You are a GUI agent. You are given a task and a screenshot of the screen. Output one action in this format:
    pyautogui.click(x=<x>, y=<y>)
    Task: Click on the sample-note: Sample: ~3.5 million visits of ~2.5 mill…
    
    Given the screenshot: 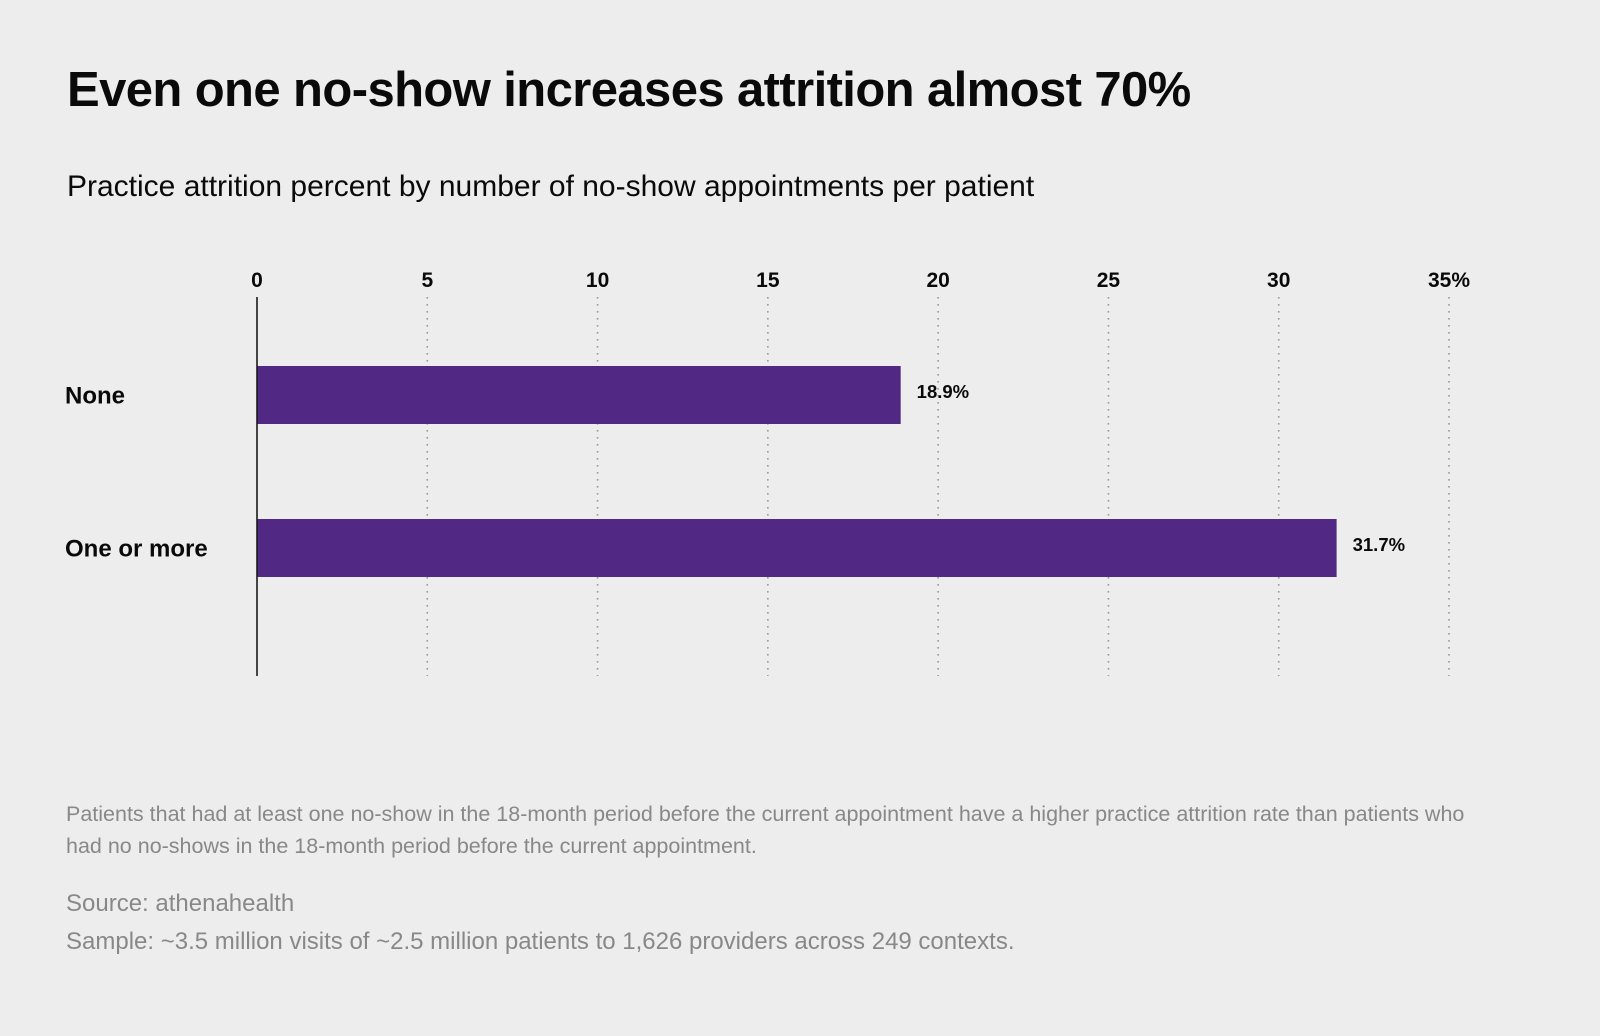 What is the action you would take?
    pyautogui.click(x=540, y=941)
    